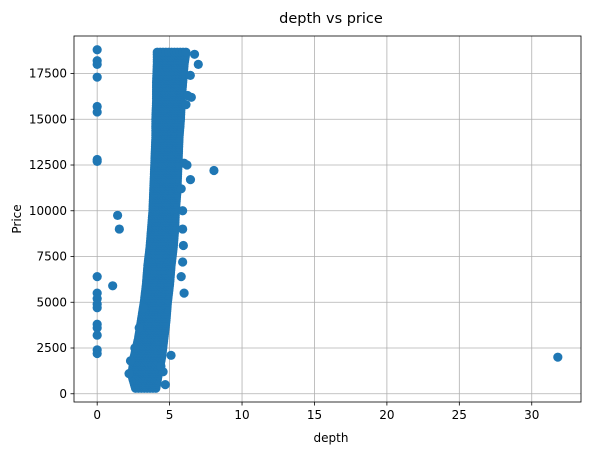  I want to click on y-tick-label: 12500, so click(48, 165).